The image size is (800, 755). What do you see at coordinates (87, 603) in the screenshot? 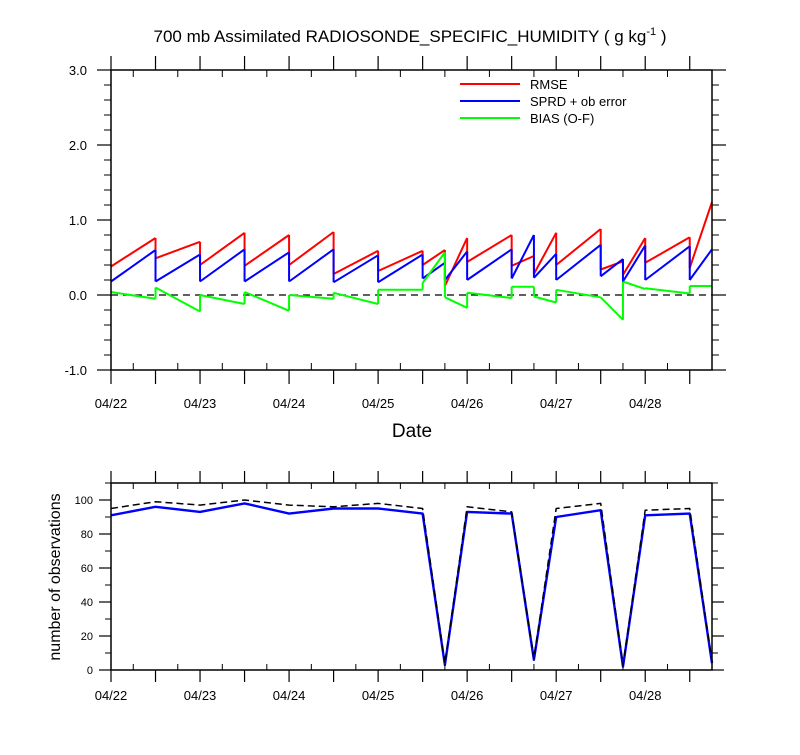
I see `bottom-y-tick-label: 40` at bounding box center [87, 603].